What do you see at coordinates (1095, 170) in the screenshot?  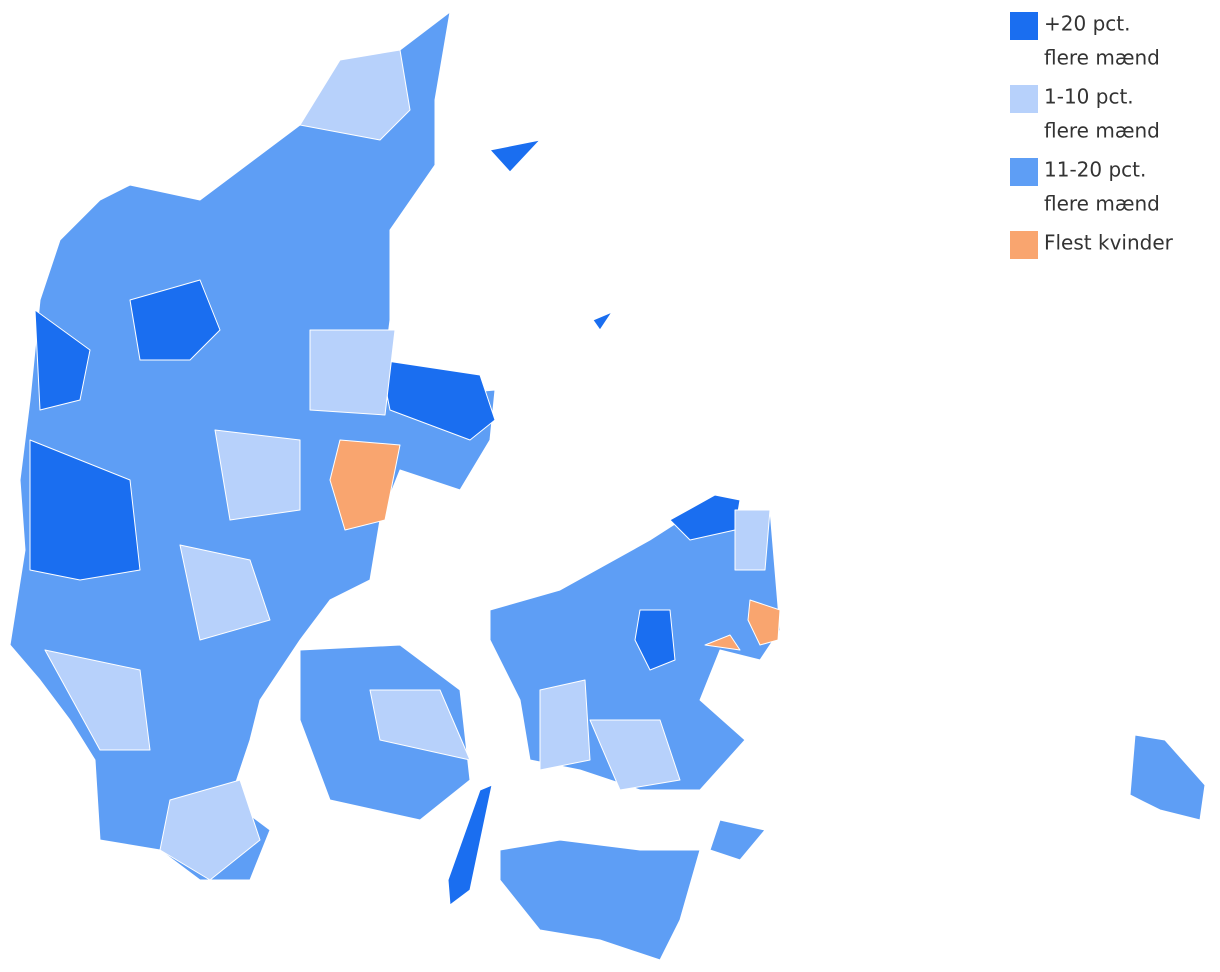 I see `legend-label: 11-20 pct.` at bounding box center [1095, 170].